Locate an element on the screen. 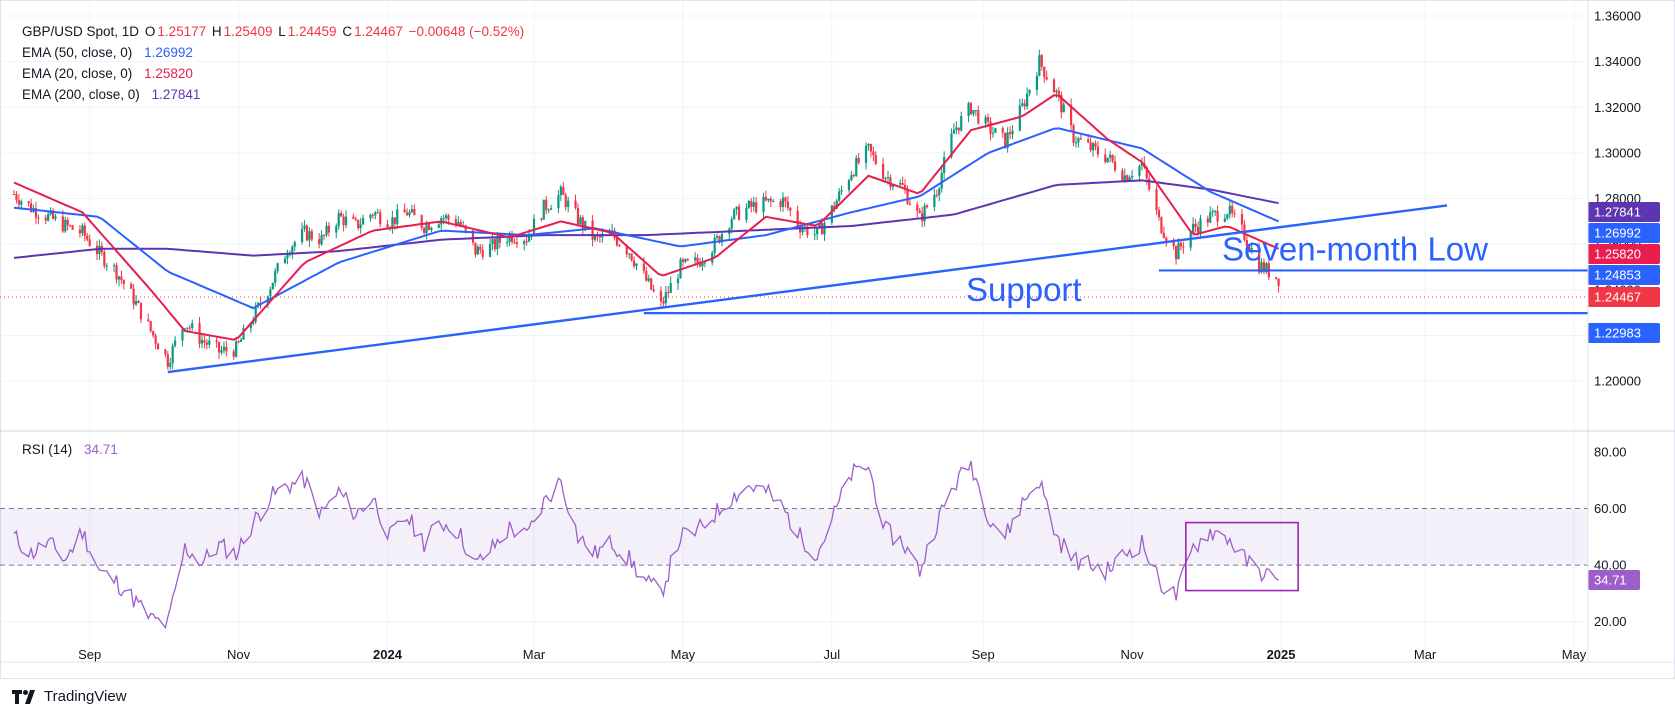  price-badge-label: 1.22983 is located at coordinates (1617, 333).